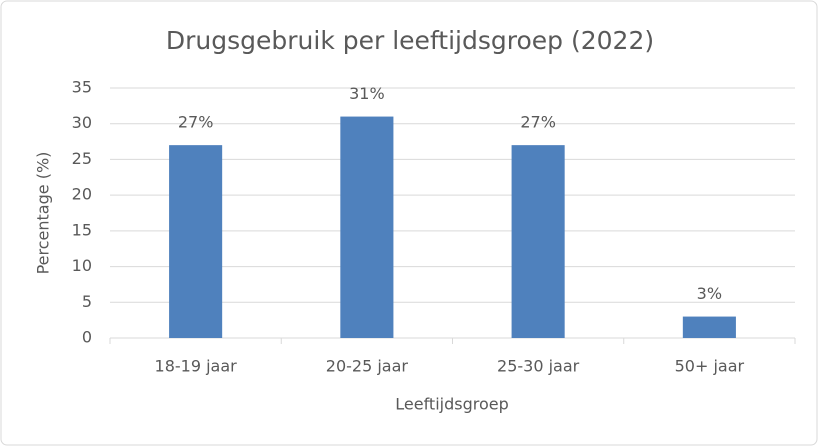  What do you see at coordinates (82, 158) in the screenshot?
I see `y-tick-label: 25` at bounding box center [82, 158].